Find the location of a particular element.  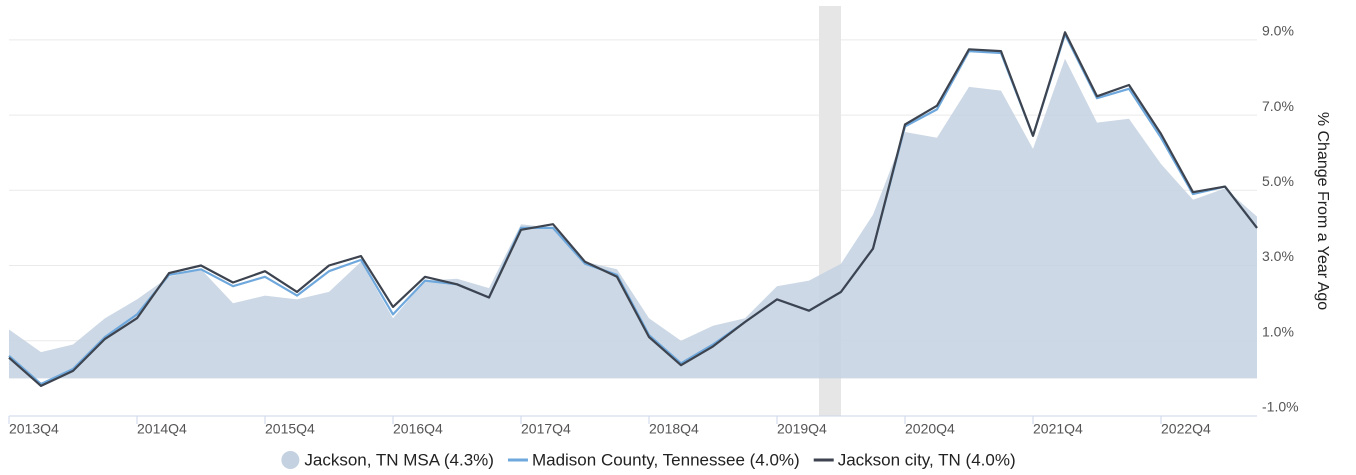

legend-item: Jackson city, TN (4.0%) is located at coordinates (914, 459).